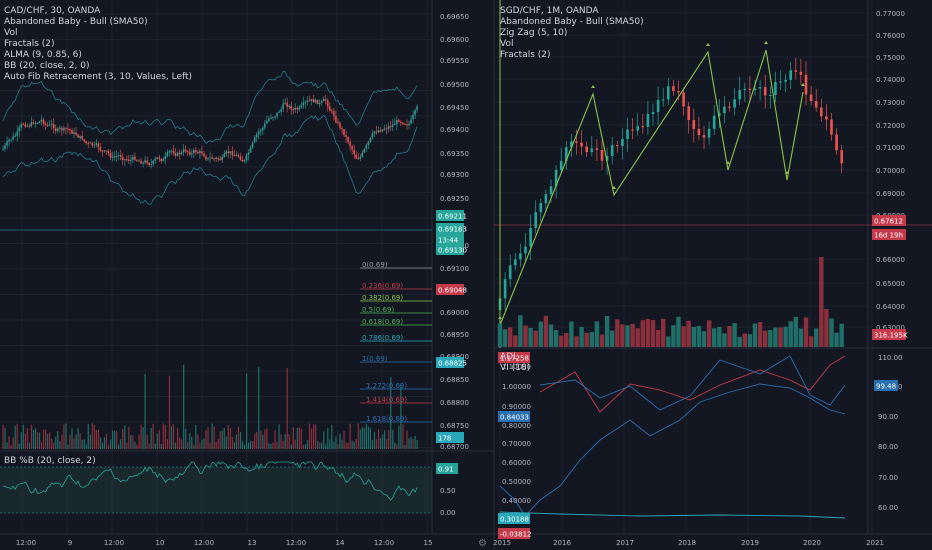 The height and width of the screenshot is (550, 932). What do you see at coordinates (447, 468) in the screenshot?
I see `bbpb-tag-bg` at bounding box center [447, 468].